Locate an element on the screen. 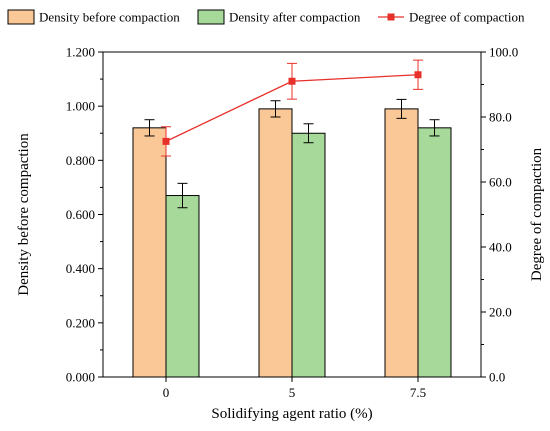  y-tick-label: 1.000 is located at coordinates (80, 106).